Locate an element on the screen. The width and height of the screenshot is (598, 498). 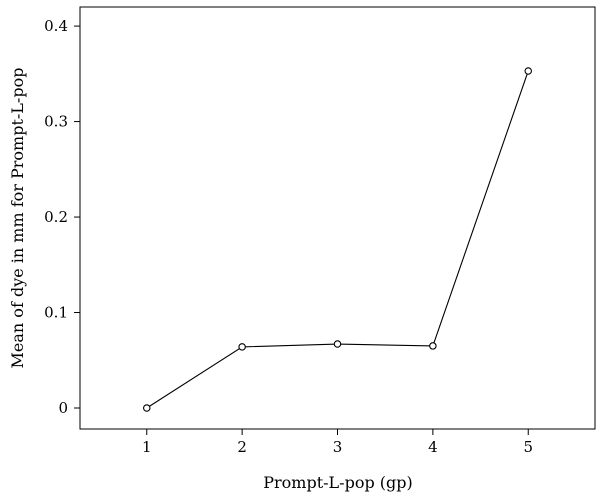
y-tick-label: 0.4 is located at coordinates (56, 26).